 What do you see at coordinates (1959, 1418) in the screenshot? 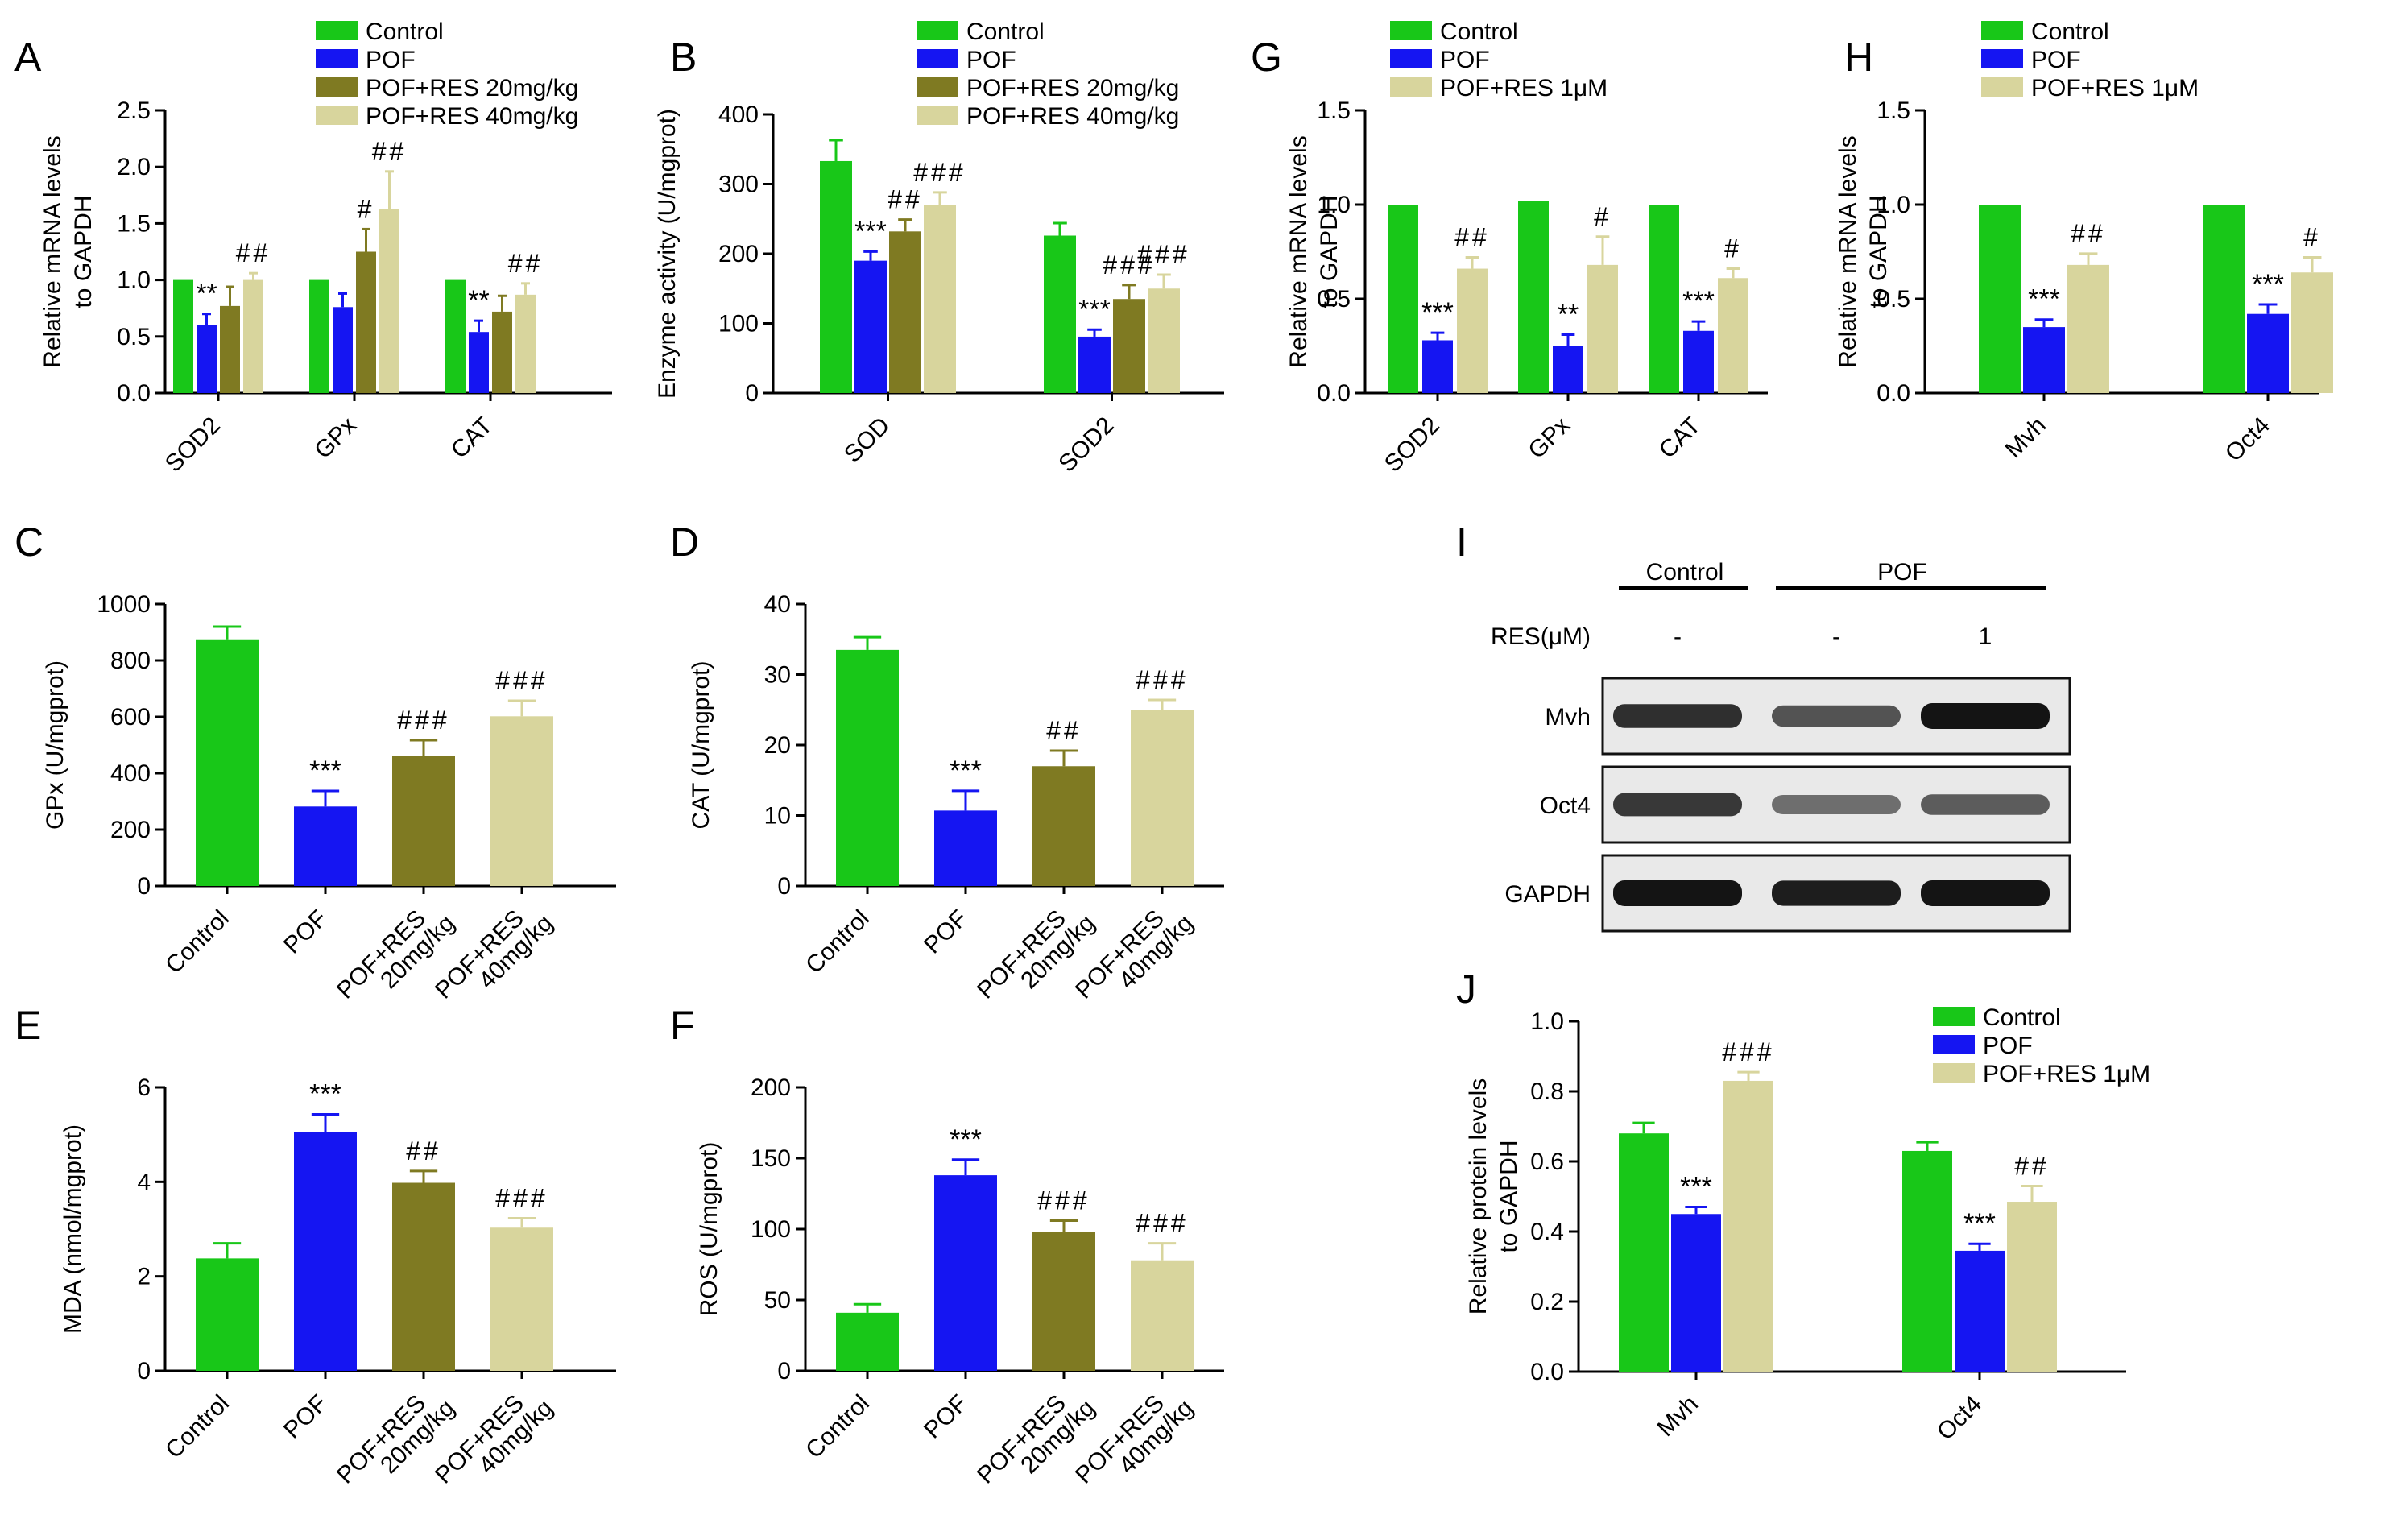
I see `x-tick-label: Oct4` at bounding box center [1959, 1418].